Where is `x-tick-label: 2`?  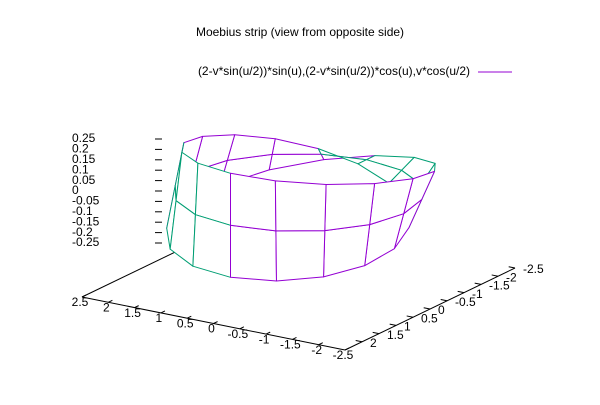
x-tick-label: 2 is located at coordinates (106, 307).